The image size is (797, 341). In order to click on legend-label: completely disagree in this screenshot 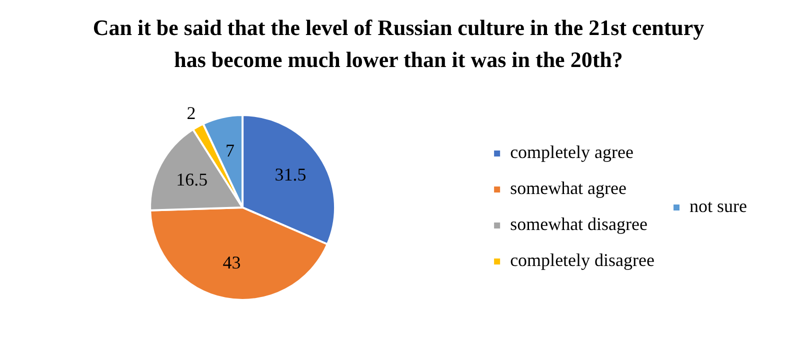, I will do `click(582, 260)`.